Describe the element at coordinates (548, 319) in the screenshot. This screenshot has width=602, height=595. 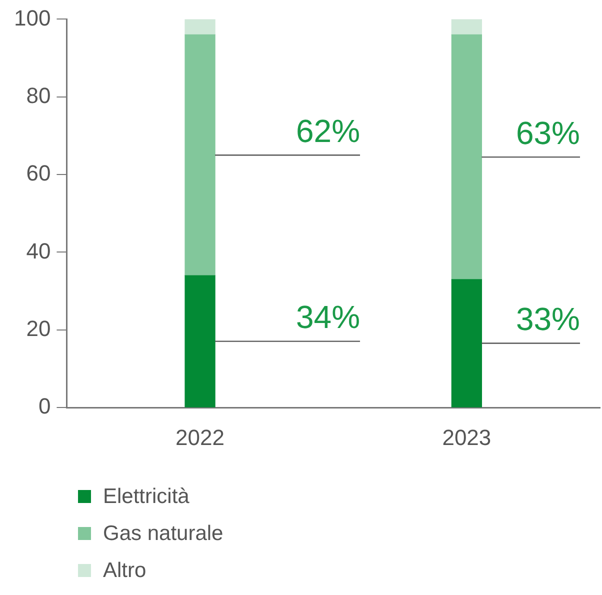
I see `data-label: 33%` at that location.